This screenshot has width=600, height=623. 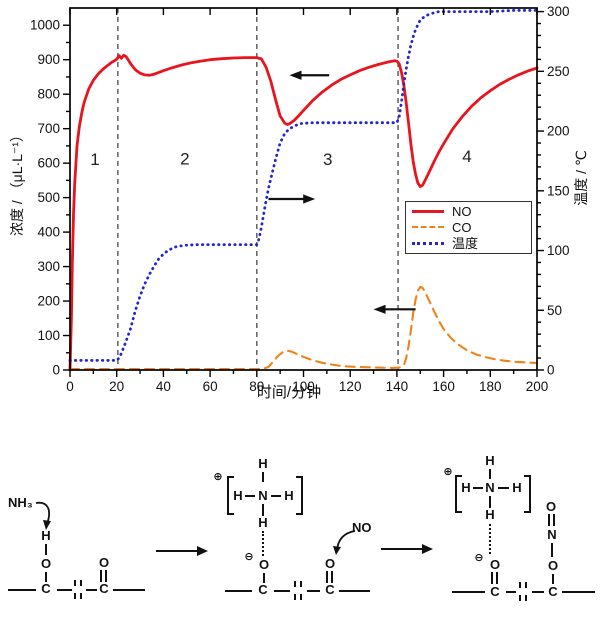 What do you see at coordinates (163, 386) in the screenshot?
I see `x-tick-label: 40` at bounding box center [163, 386].